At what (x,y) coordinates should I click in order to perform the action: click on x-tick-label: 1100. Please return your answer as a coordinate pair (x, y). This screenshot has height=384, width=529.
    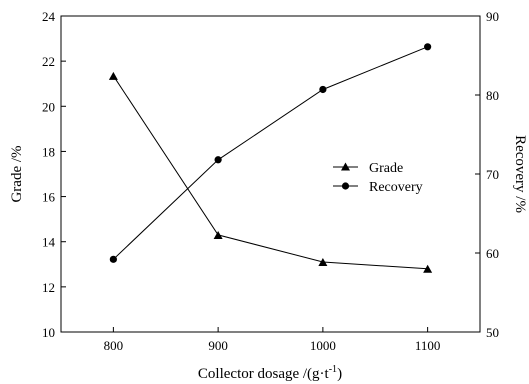
    Looking at the image, I should click on (428, 345).